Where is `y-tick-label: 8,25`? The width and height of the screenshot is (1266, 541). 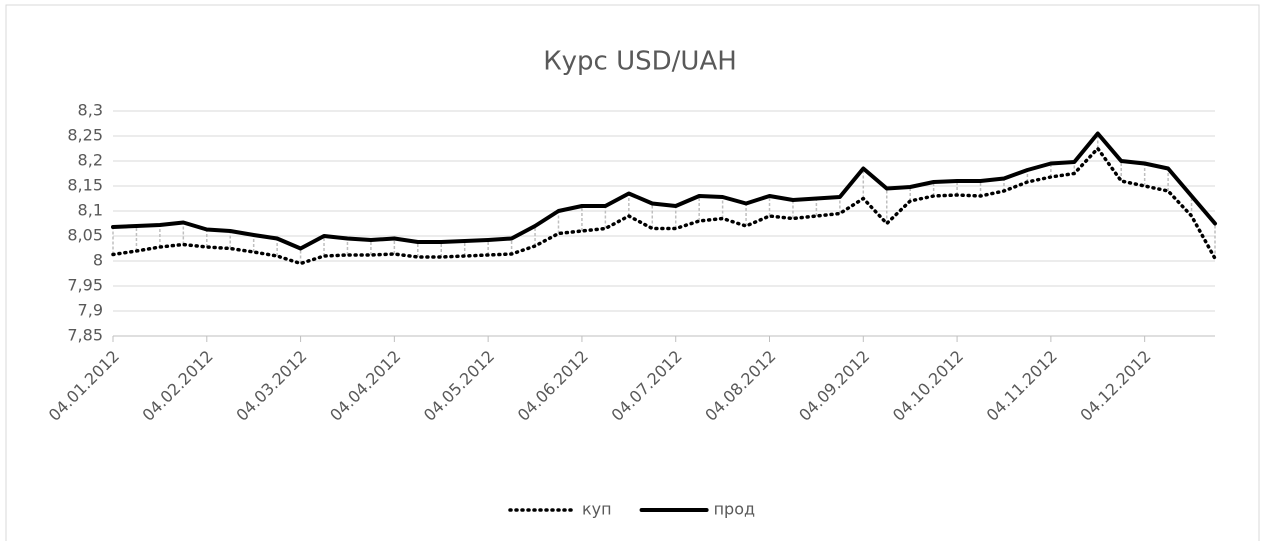
y-tick-label: 8,25 is located at coordinates (85, 135).